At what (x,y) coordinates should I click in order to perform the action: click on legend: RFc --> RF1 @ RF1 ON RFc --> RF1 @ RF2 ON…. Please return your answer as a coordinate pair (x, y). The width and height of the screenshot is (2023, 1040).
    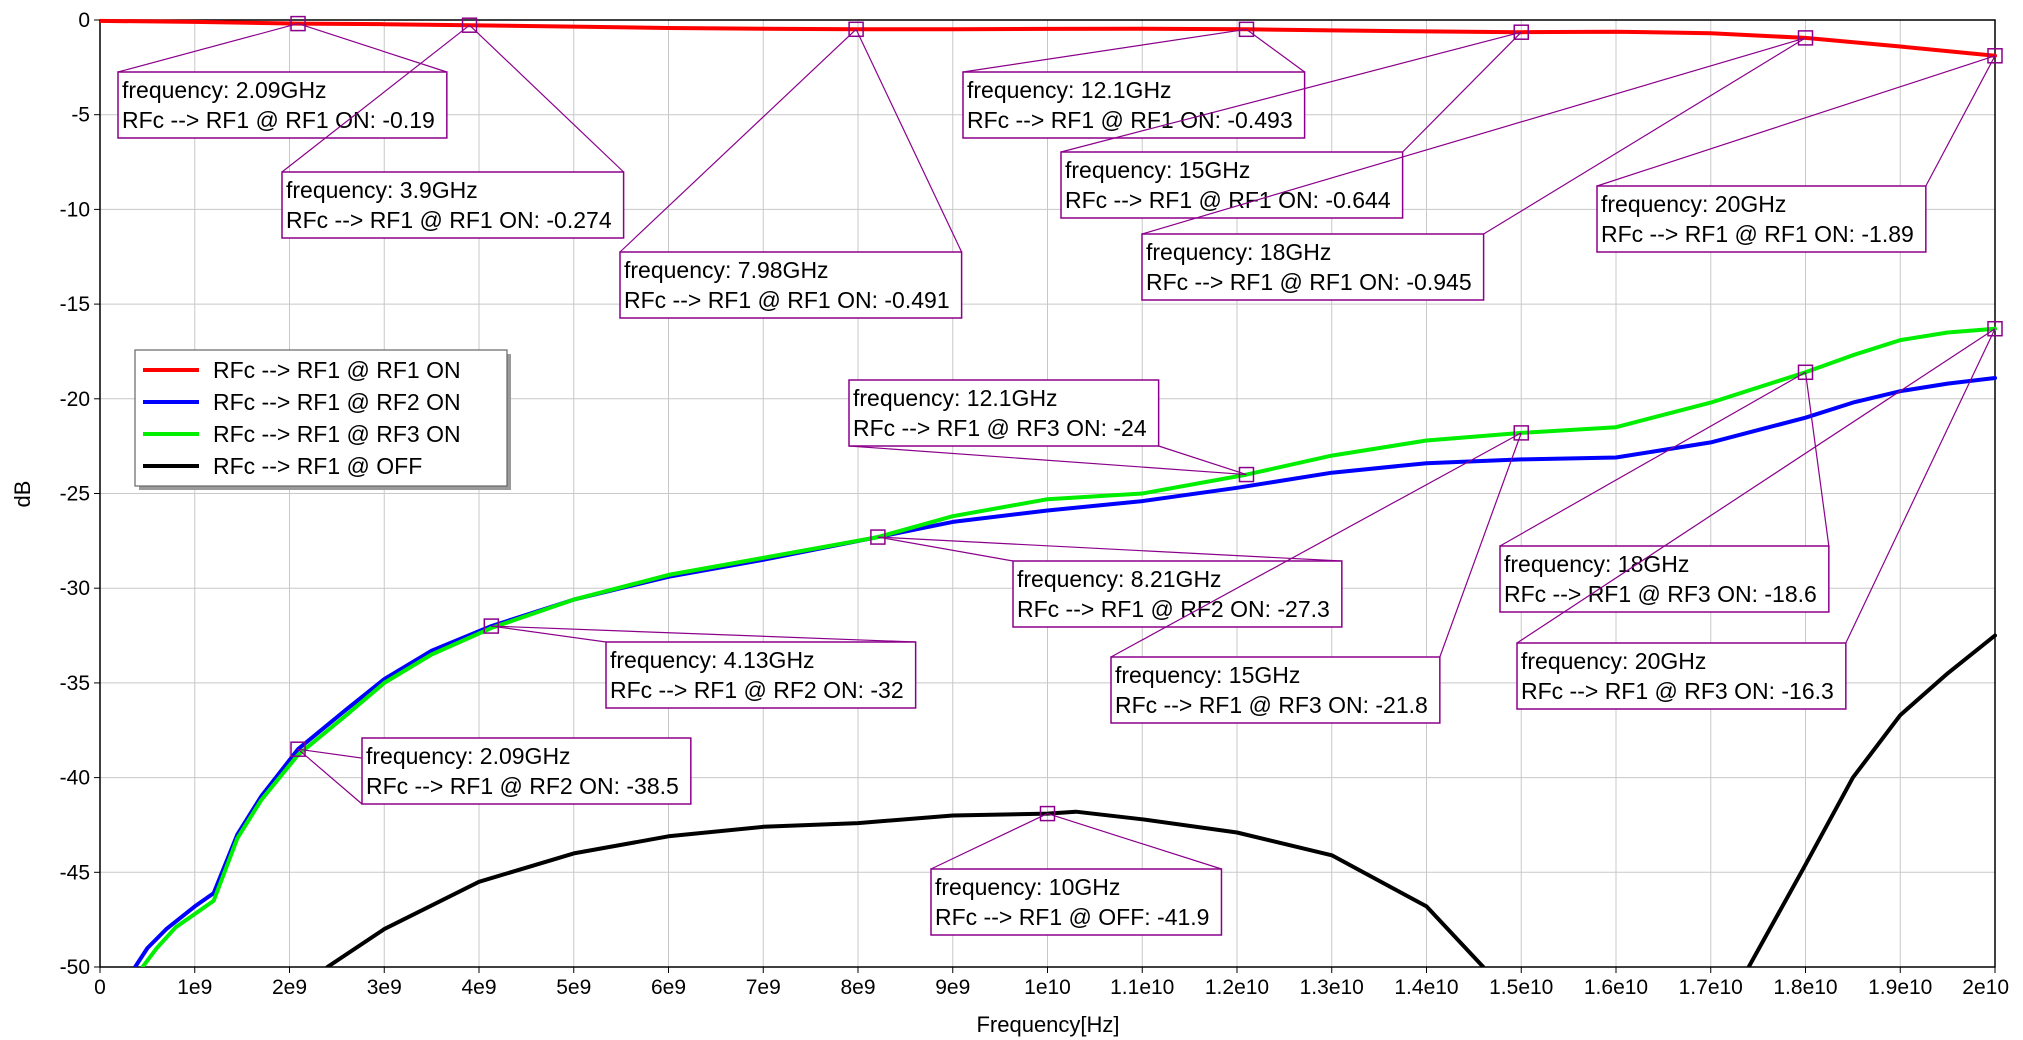
    Looking at the image, I should click on (322, 419).